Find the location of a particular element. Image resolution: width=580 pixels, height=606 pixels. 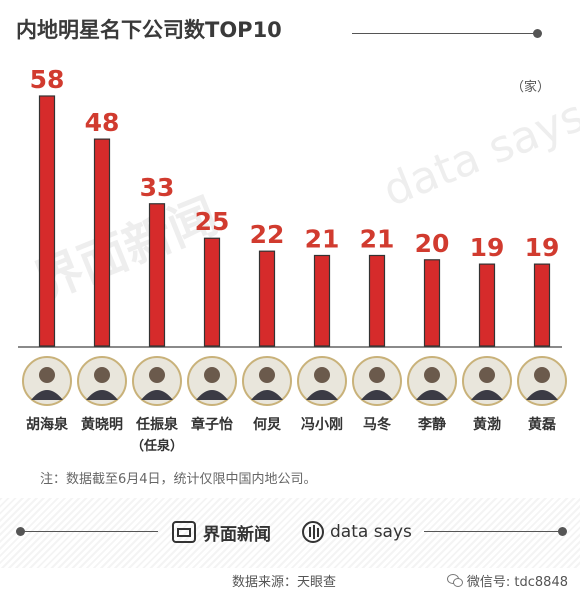

avatar-head-冯小刚 is located at coordinates (322, 375).